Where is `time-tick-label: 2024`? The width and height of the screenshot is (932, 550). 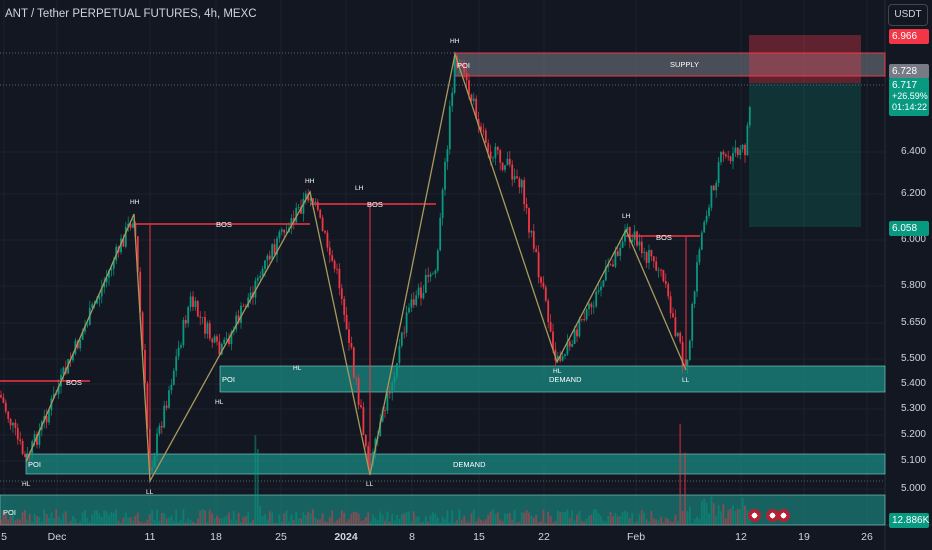 time-tick-label: 2024 is located at coordinates (346, 537).